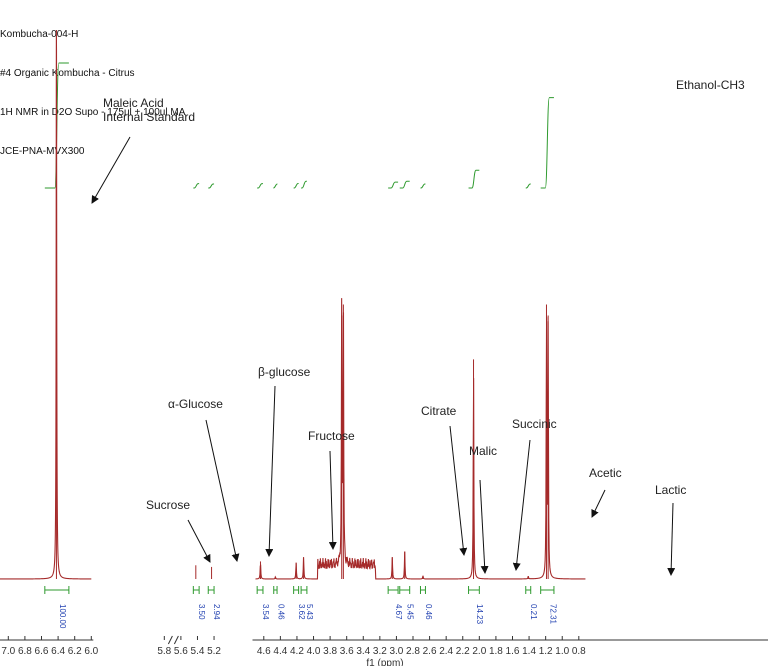 The width and height of the screenshot is (768, 666). What do you see at coordinates (42, 651) in the screenshot?
I see `x-tick-label-2: 6.6` at bounding box center [42, 651].